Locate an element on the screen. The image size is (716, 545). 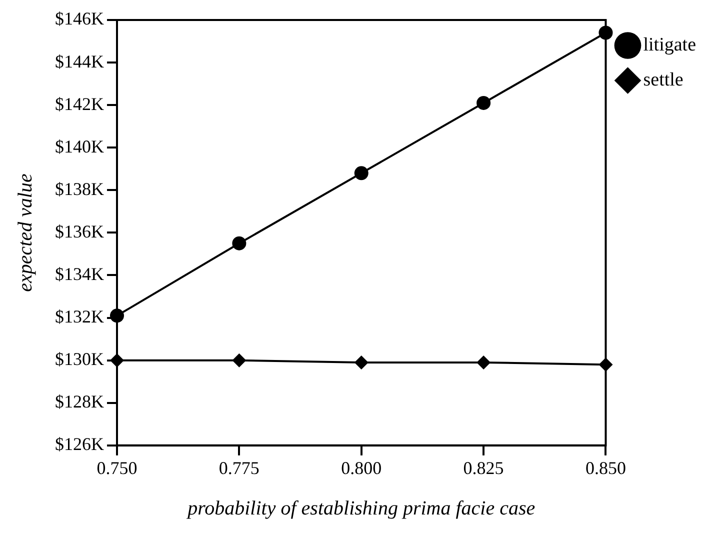
y-tick-label: $142K is located at coordinates (79, 104).